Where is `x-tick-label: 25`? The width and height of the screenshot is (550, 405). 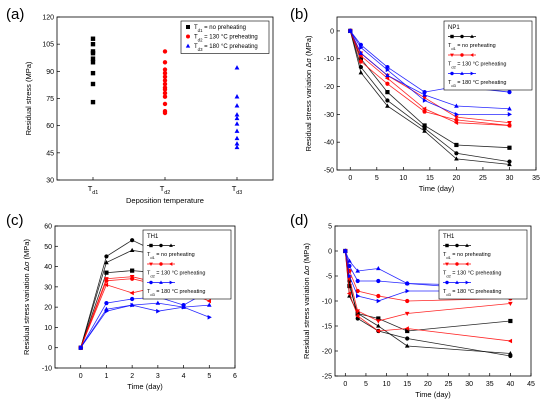
x-tick-label: 25 is located at coordinates (449, 384).